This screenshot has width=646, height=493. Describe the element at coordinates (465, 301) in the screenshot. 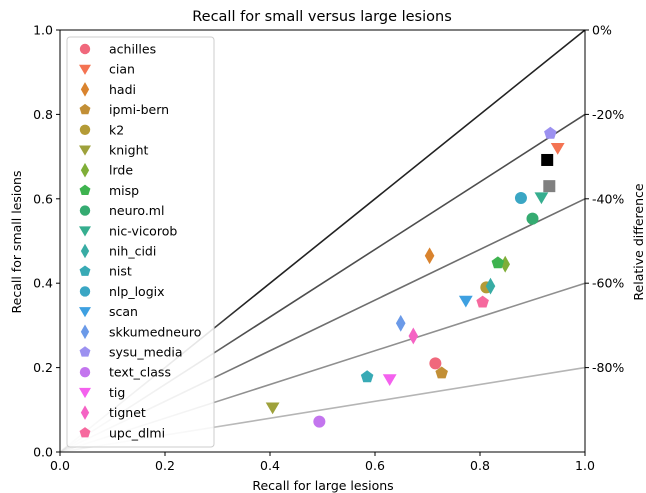

I see `marker-scan` at that location.